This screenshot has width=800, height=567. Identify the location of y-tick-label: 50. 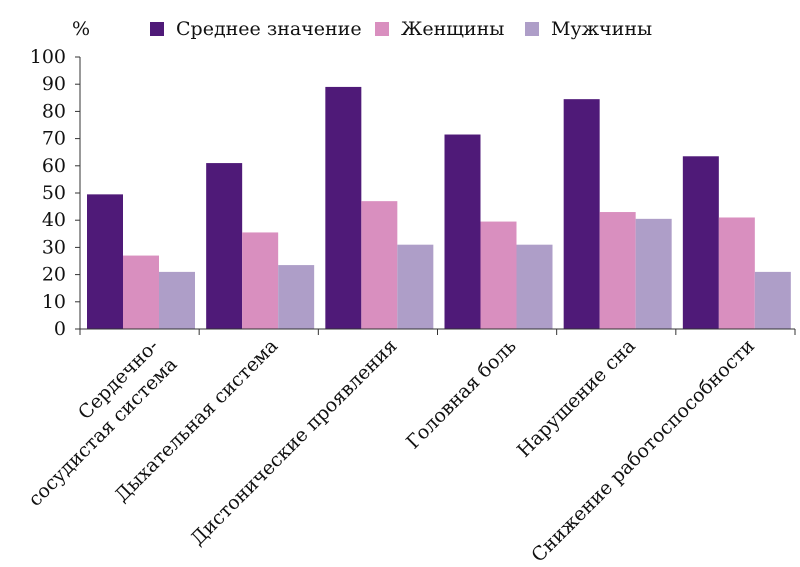
(54, 193).